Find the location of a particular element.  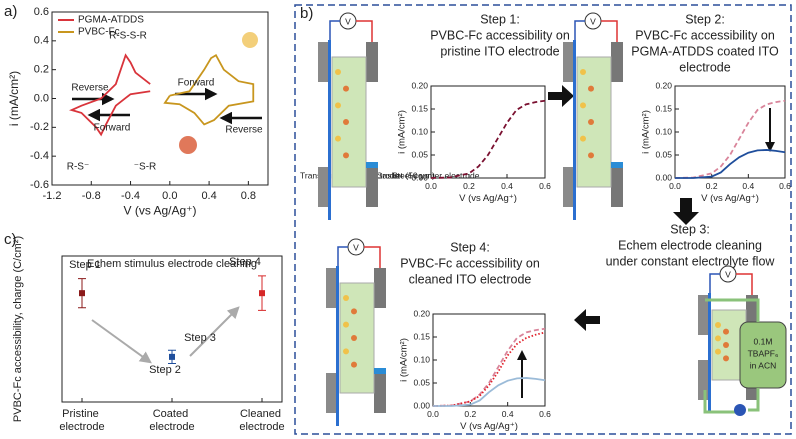

x-tick-label: 0.2 is located at coordinates (470, 414).